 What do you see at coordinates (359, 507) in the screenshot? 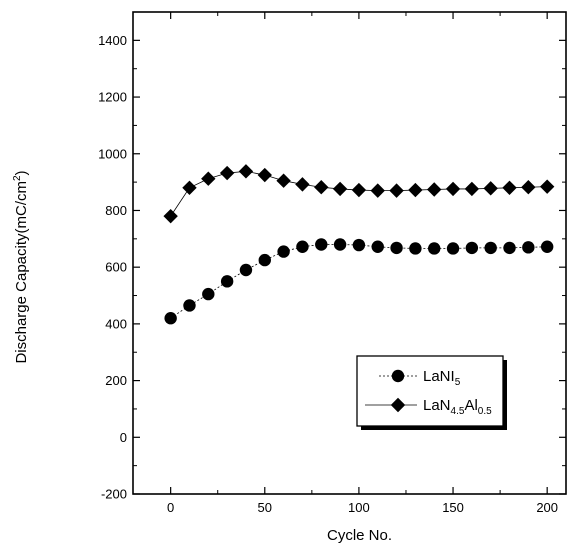
I see `x-tick-label: 100` at bounding box center [359, 507].